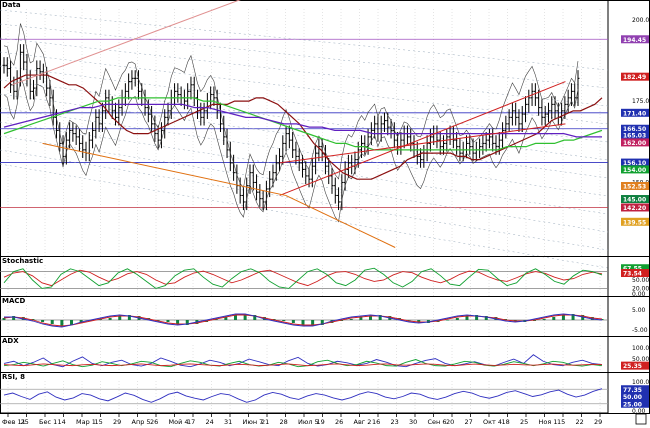 The width and height of the screenshot is (650, 428). I want to click on axis-label: 50.00, so click(640, 359).